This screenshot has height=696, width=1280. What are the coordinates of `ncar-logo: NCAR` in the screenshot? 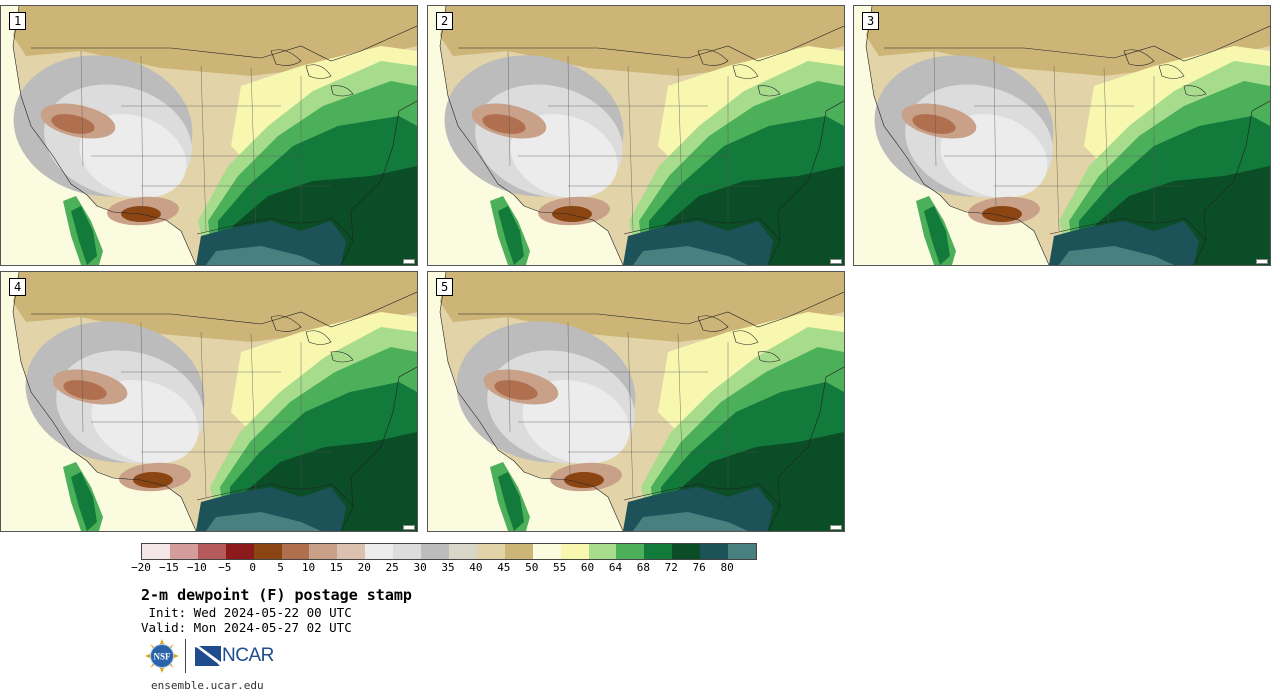 It's located at (234, 656).